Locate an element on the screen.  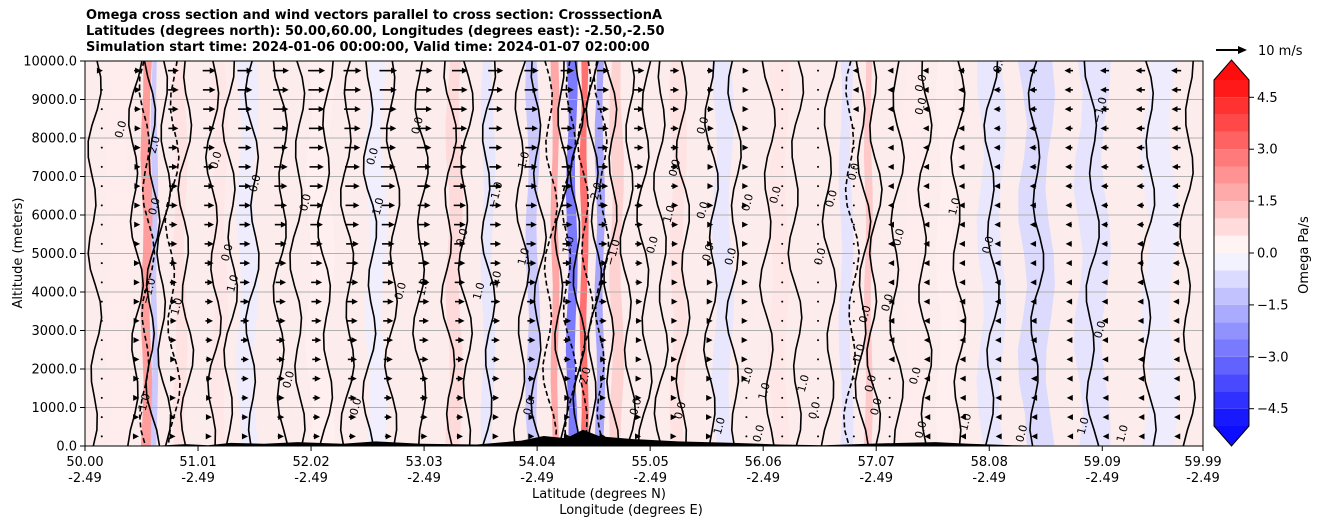
terrain-silhouette is located at coordinates (644, 437).